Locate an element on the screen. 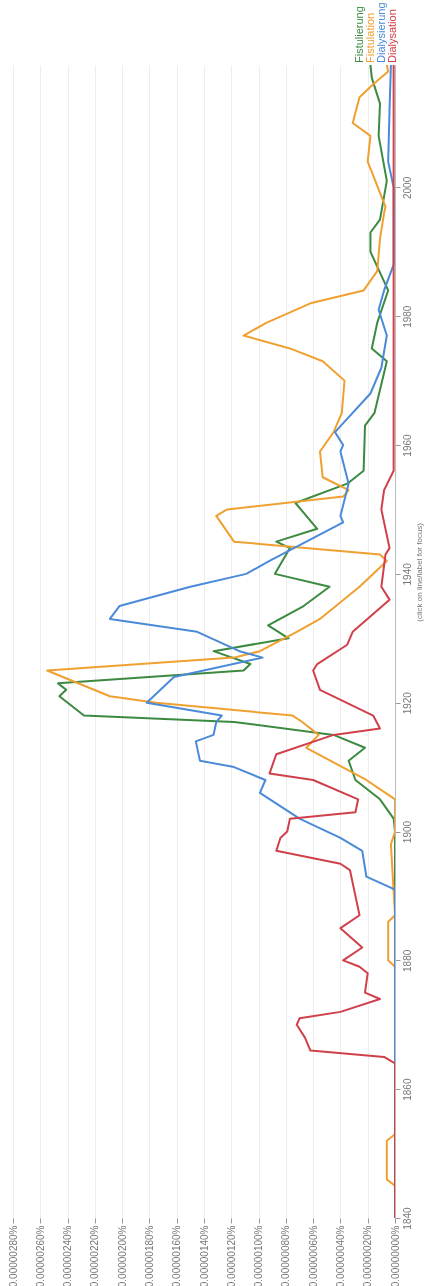 The height and width of the screenshot is (1286, 429). x-tick-label: 0.00000100% is located at coordinates (259, 1255).